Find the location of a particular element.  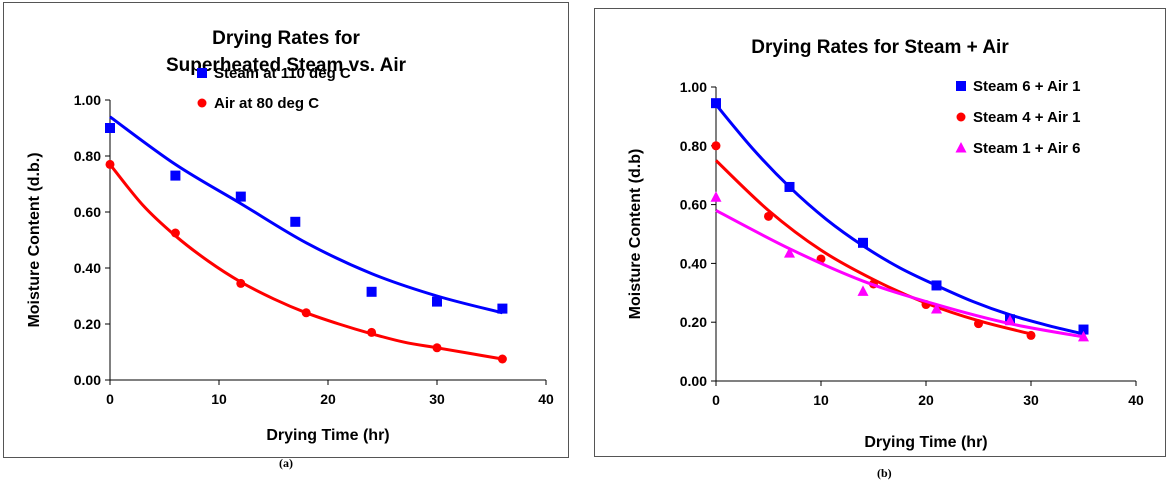

legend-entry: Steam at 110 deg C is located at coordinates (282, 73).